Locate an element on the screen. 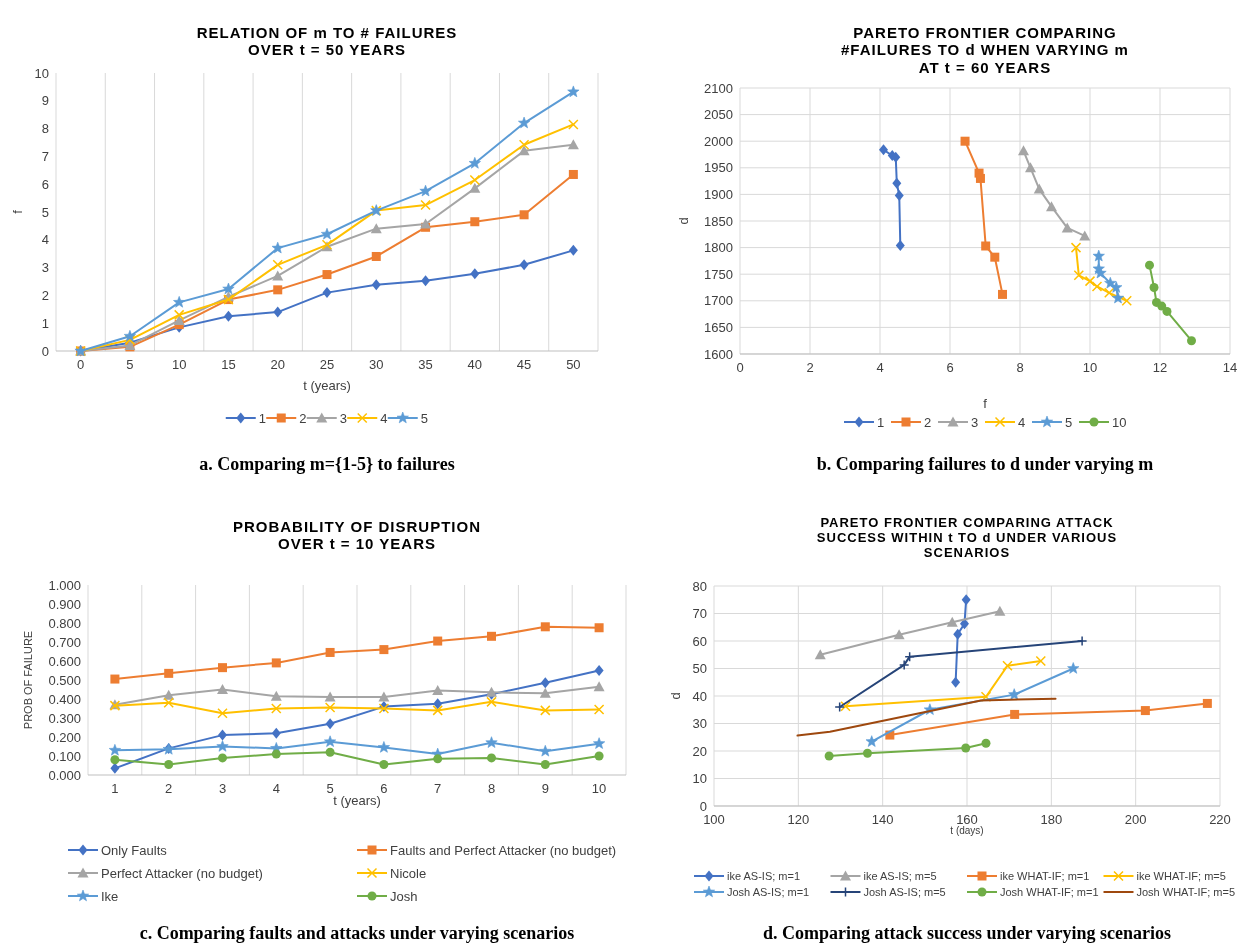 This screenshot has height=947, width=1247. x-tick-label: 45 is located at coordinates (524, 364).